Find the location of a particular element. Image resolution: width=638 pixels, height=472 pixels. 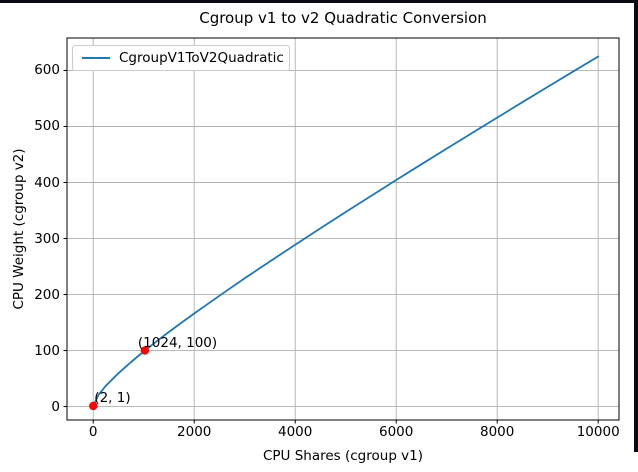

x-tick-label: 8000 is located at coordinates (497, 432).